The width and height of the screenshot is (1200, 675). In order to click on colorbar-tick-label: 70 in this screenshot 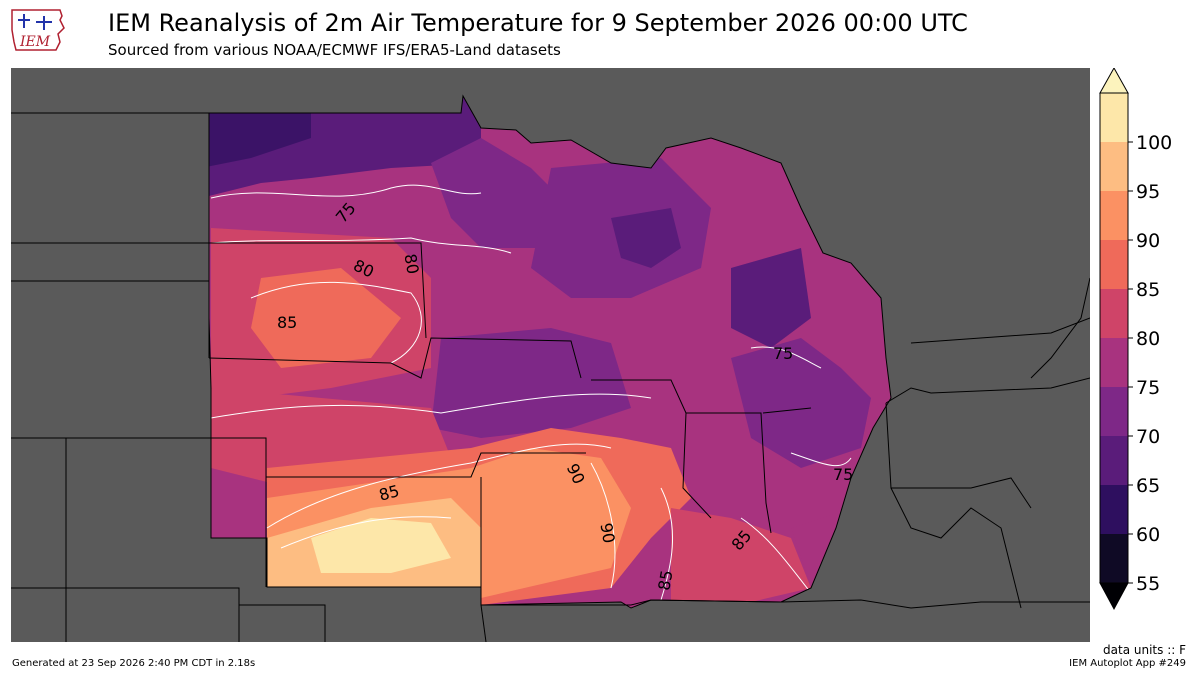, I will do `click(1148, 437)`.